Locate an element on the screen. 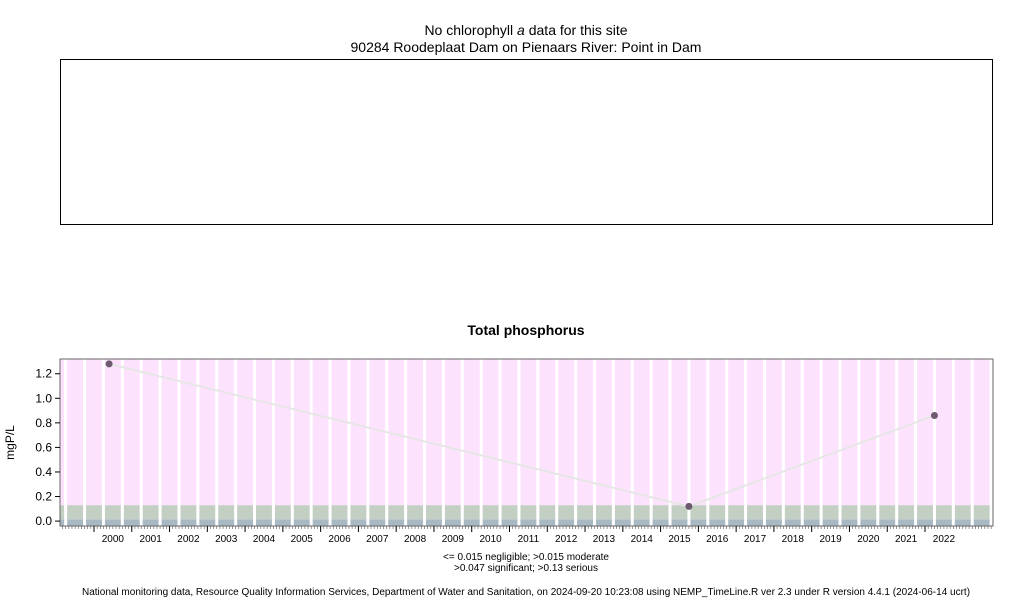 This screenshot has height=600, width=1024. band-moderate is located at coordinates (526, 512).